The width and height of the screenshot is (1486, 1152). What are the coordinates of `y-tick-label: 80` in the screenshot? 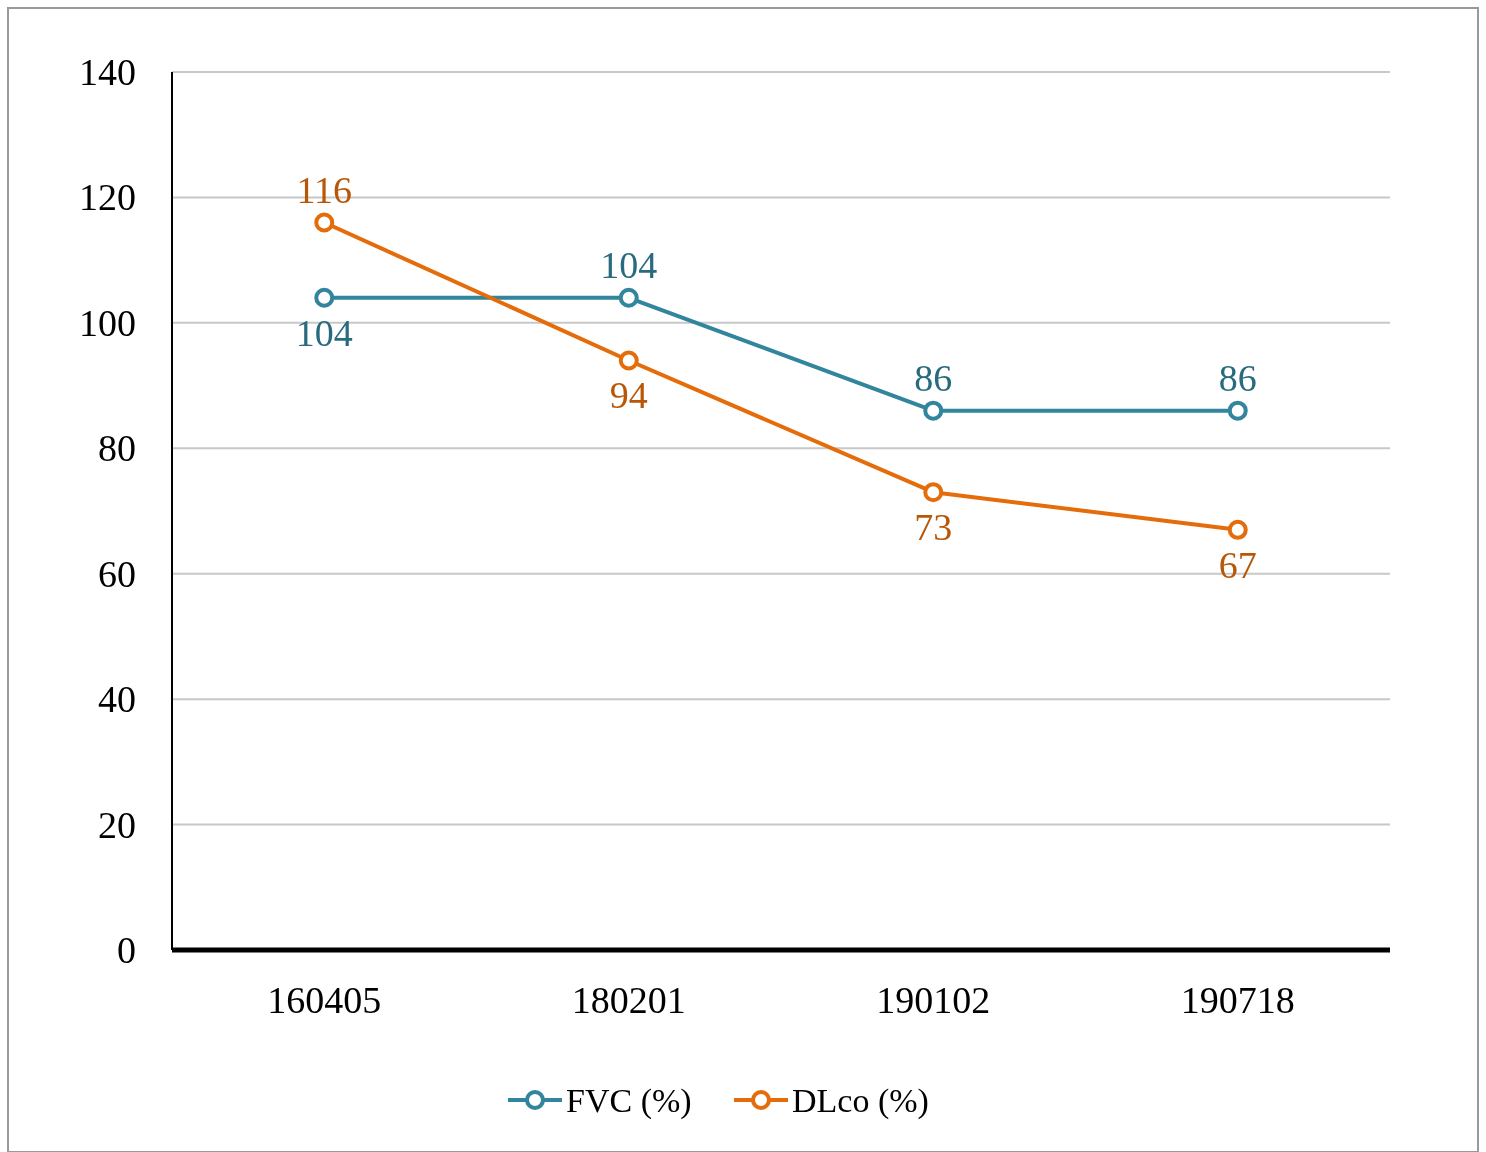 It's located at (117, 448).